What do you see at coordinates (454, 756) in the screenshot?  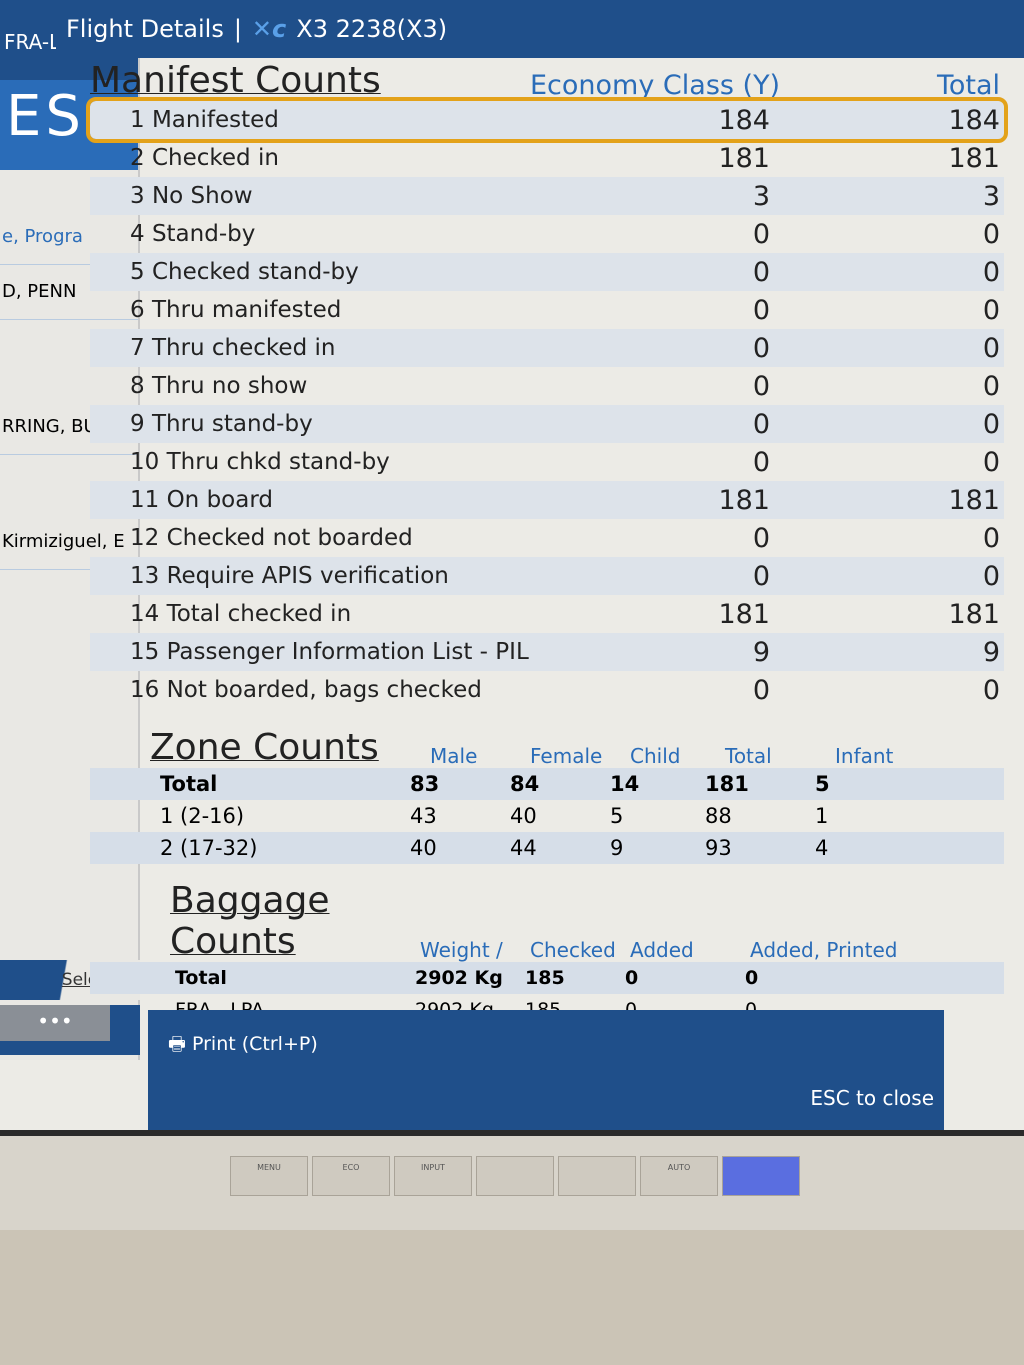 I see `column-header: Male` at bounding box center [454, 756].